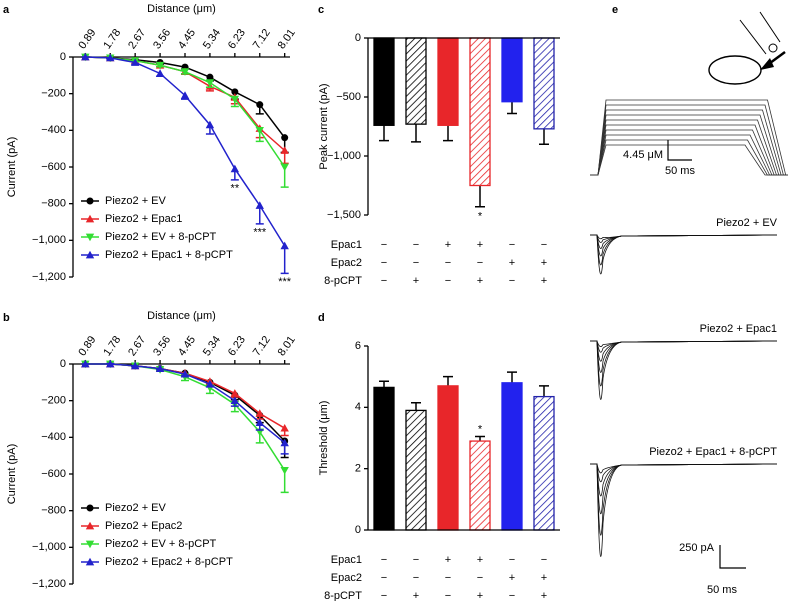 This screenshot has width=788, height=601. Describe the element at coordinates (49, 277) in the screenshot. I see `y-tick-label: −1,200` at that location.